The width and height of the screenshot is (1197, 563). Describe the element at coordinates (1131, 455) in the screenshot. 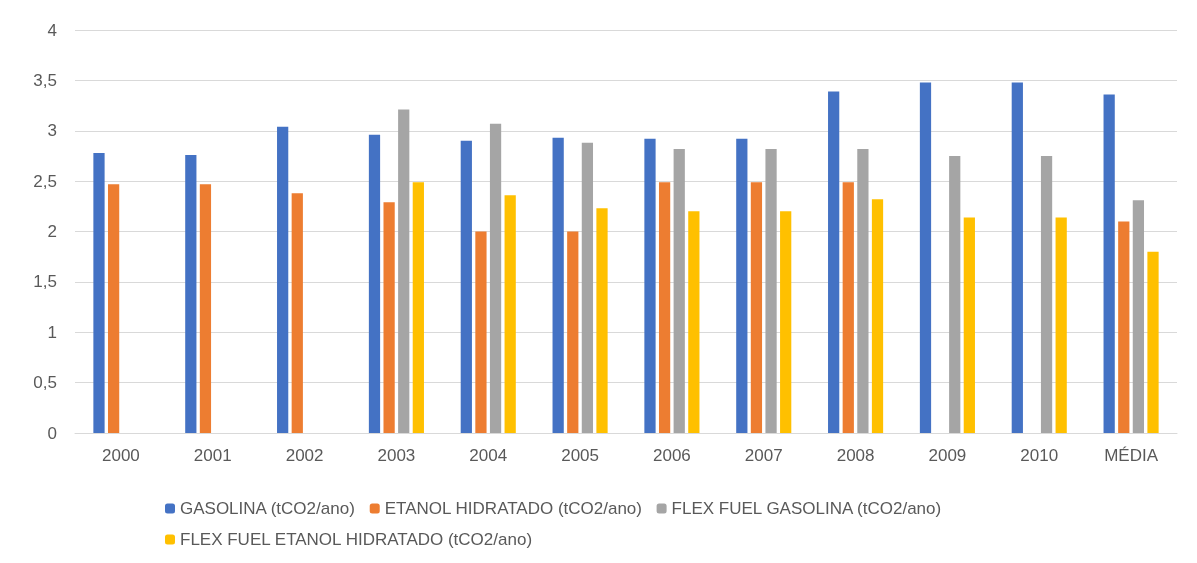

I see `x-tick-label: MÉDIA` at that location.